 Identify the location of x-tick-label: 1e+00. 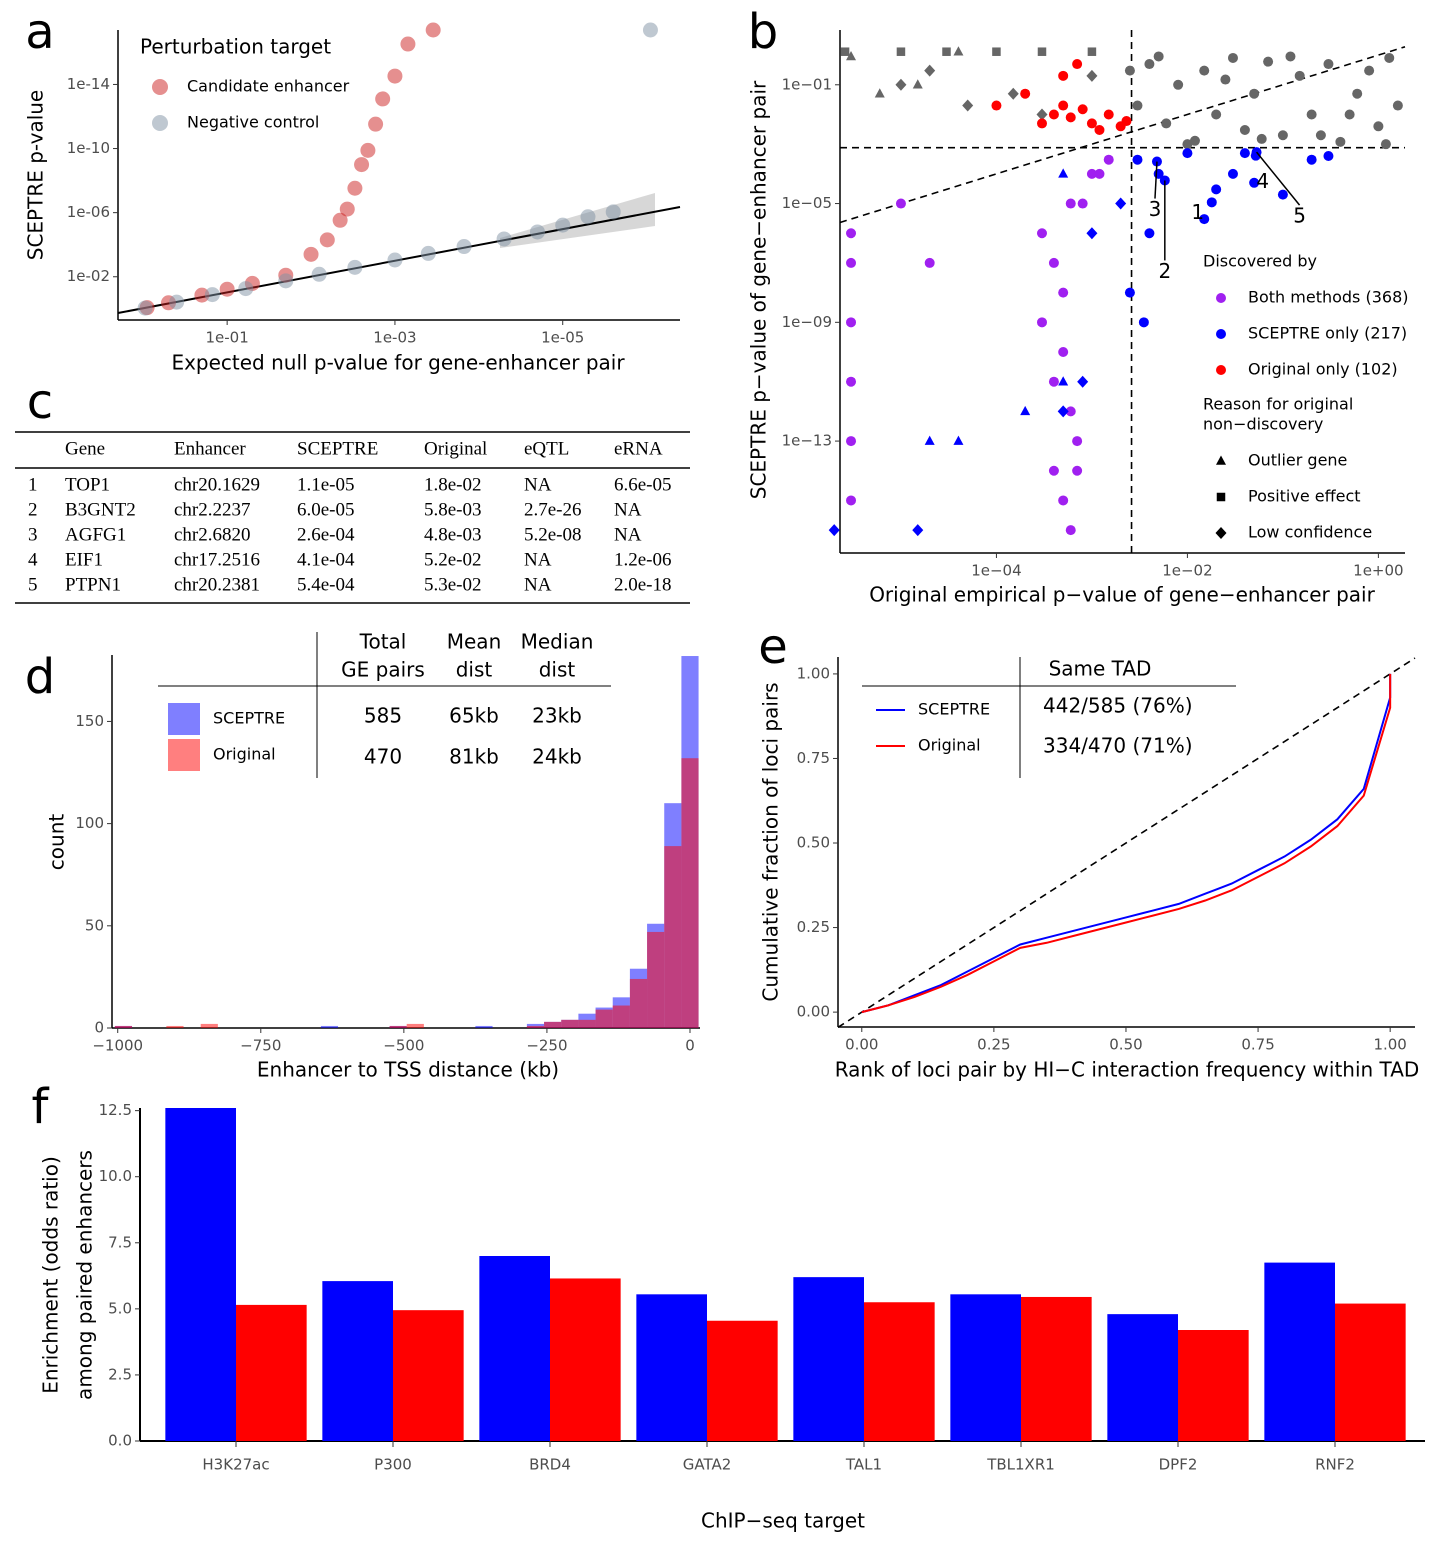
(1378, 571).